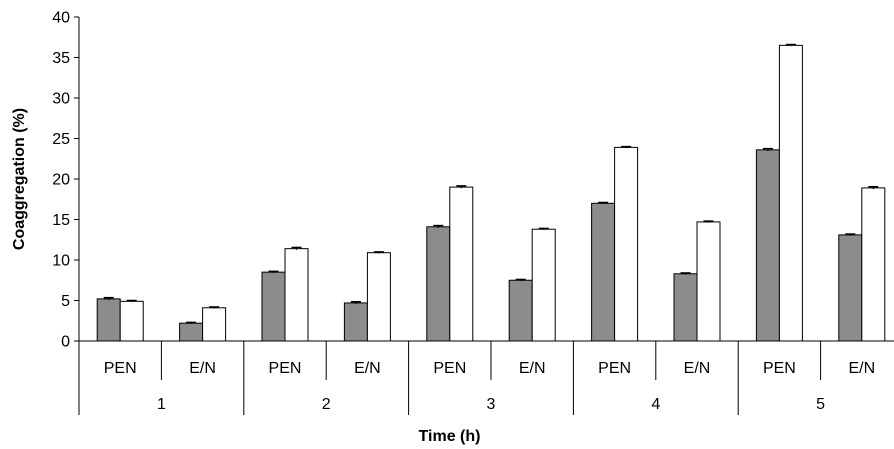 Image resolution: width=894 pixels, height=449 pixels. I want to click on x-group-label: 1, so click(161, 404).